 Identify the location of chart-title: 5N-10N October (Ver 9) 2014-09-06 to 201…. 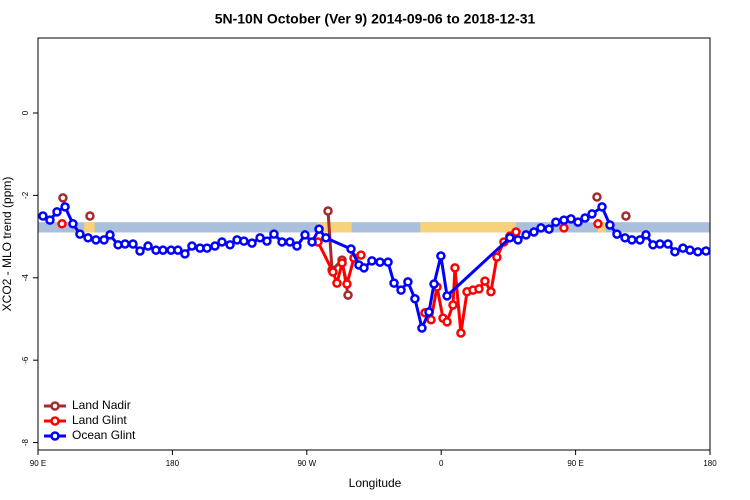
(375, 19).